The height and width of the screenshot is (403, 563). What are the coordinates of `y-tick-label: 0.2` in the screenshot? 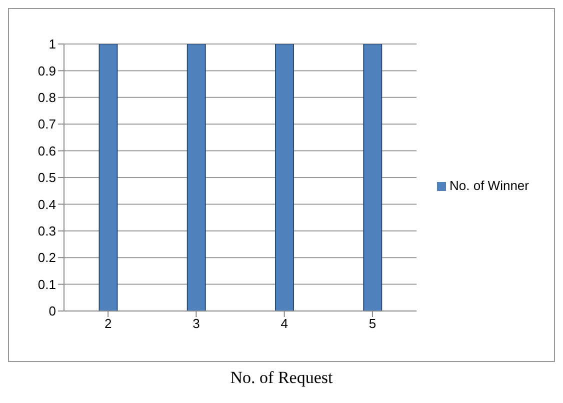 It's located at (47, 258).